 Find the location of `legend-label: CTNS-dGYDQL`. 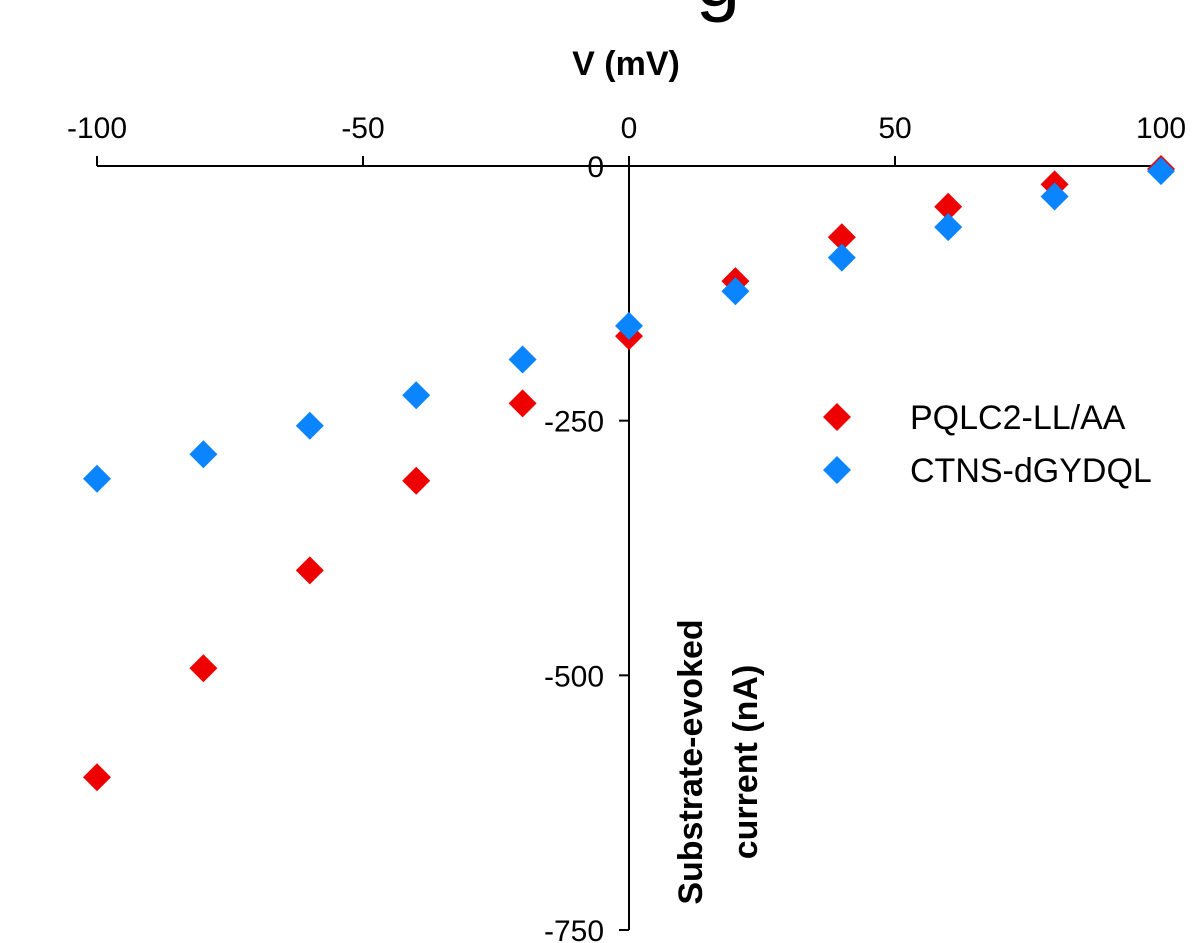

legend-label: CTNS-dGYDQL is located at coordinates (1031, 471).